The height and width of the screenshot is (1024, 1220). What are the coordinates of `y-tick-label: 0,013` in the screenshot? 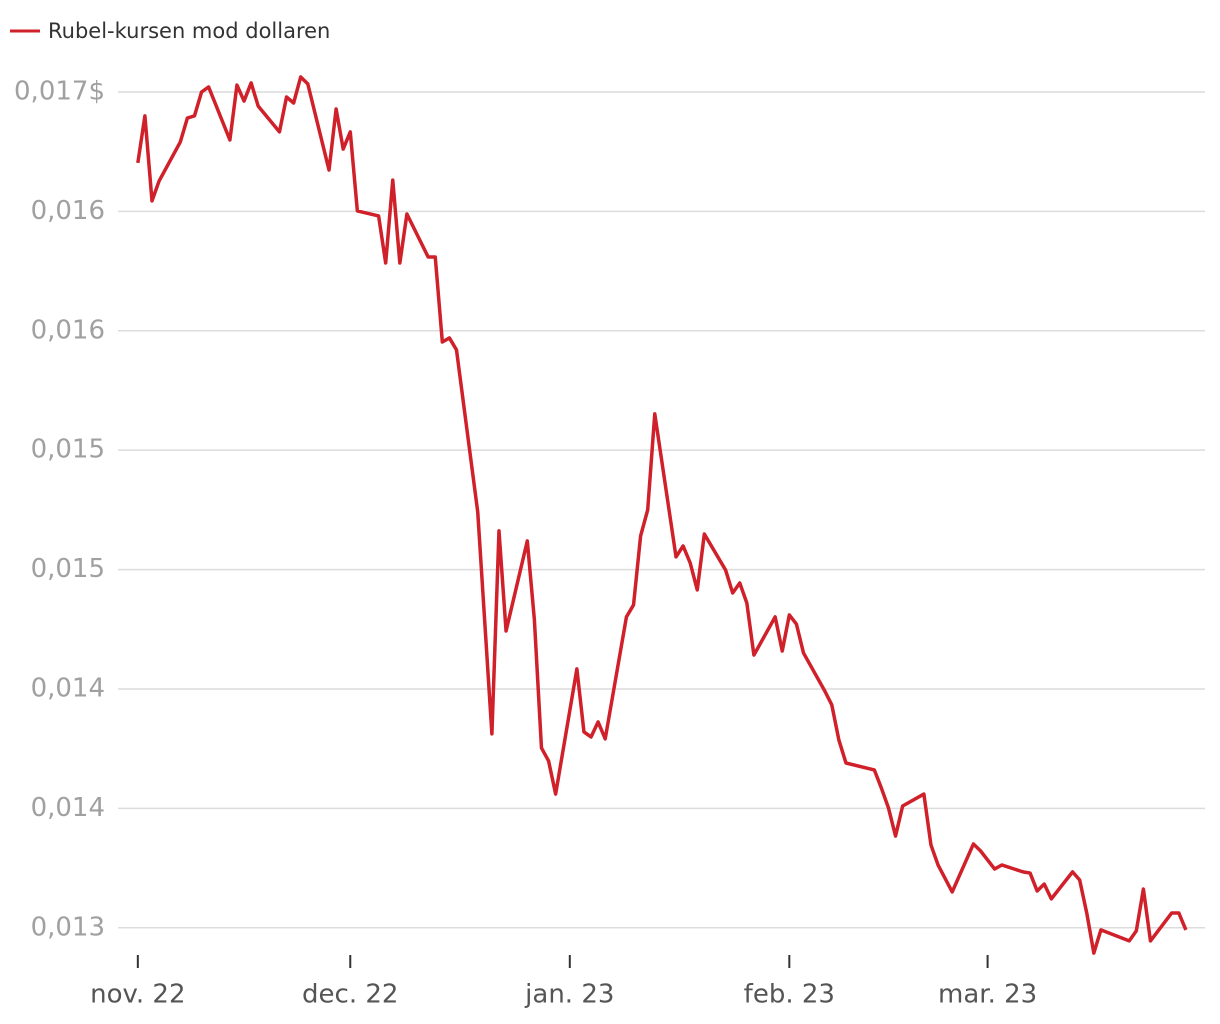 It's located at (68, 927).